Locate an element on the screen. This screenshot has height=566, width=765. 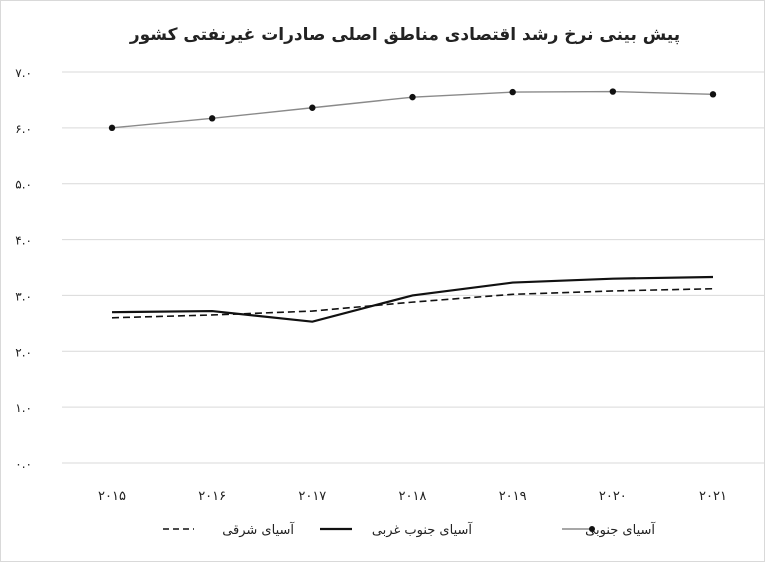
x-axis-ticks: ۲۰۱۵ ۲۰۱۶ ۲۰۱۷ ۲۰۱۸ ۲۰۱۹ ۲۰۲۰ ۲۰۲۱ is located at coordinates (412, 496).